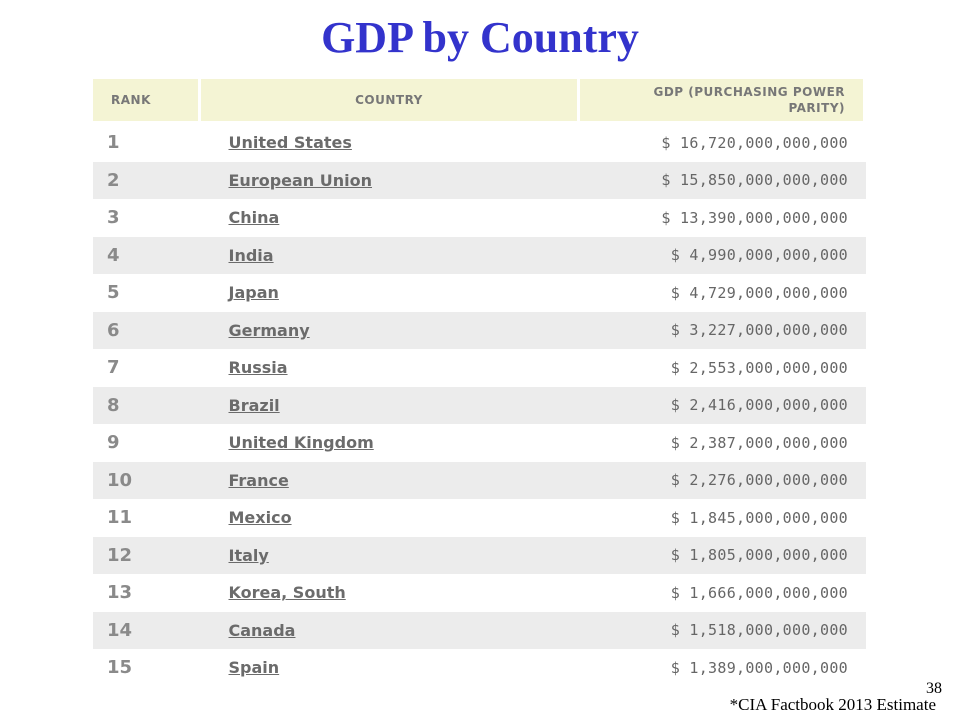 The width and height of the screenshot is (960, 720). Describe the element at coordinates (722, 255) in the screenshot. I see `gdp-cell: $ 4,990,000,000,000` at that location.